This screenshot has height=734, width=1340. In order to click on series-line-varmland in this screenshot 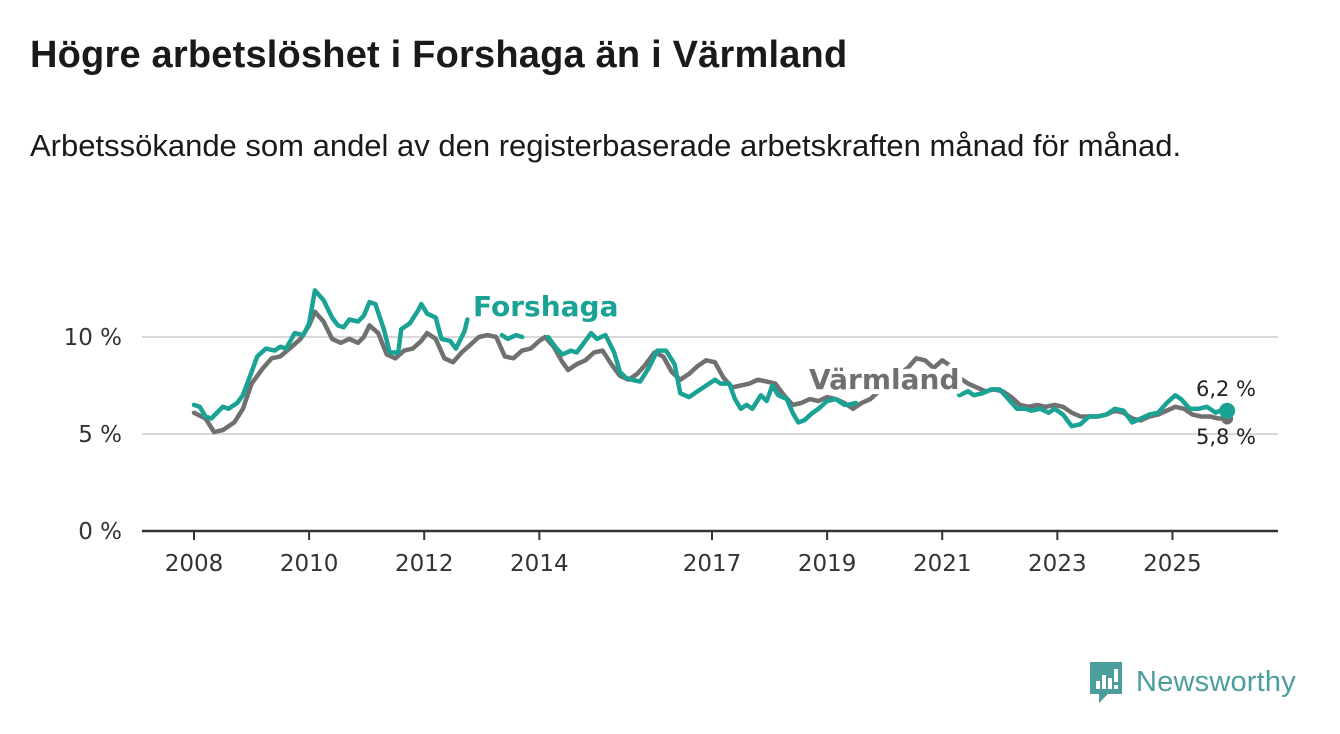, I will do `click(710, 372)`.